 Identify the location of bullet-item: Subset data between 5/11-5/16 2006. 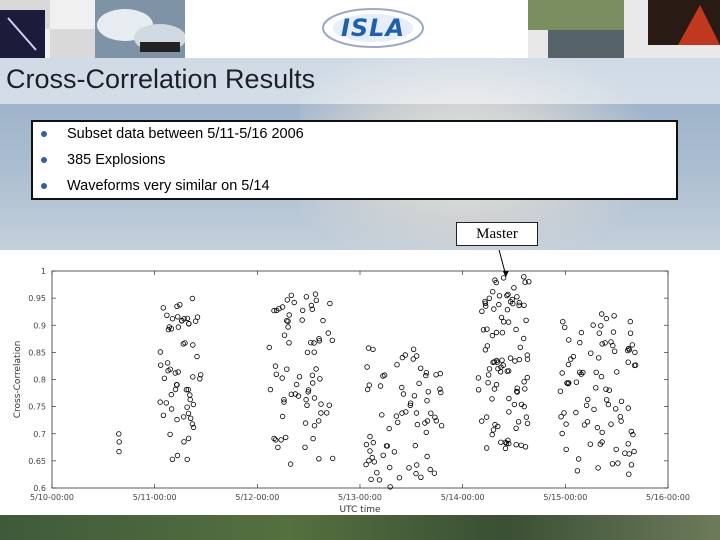
(172, 134).